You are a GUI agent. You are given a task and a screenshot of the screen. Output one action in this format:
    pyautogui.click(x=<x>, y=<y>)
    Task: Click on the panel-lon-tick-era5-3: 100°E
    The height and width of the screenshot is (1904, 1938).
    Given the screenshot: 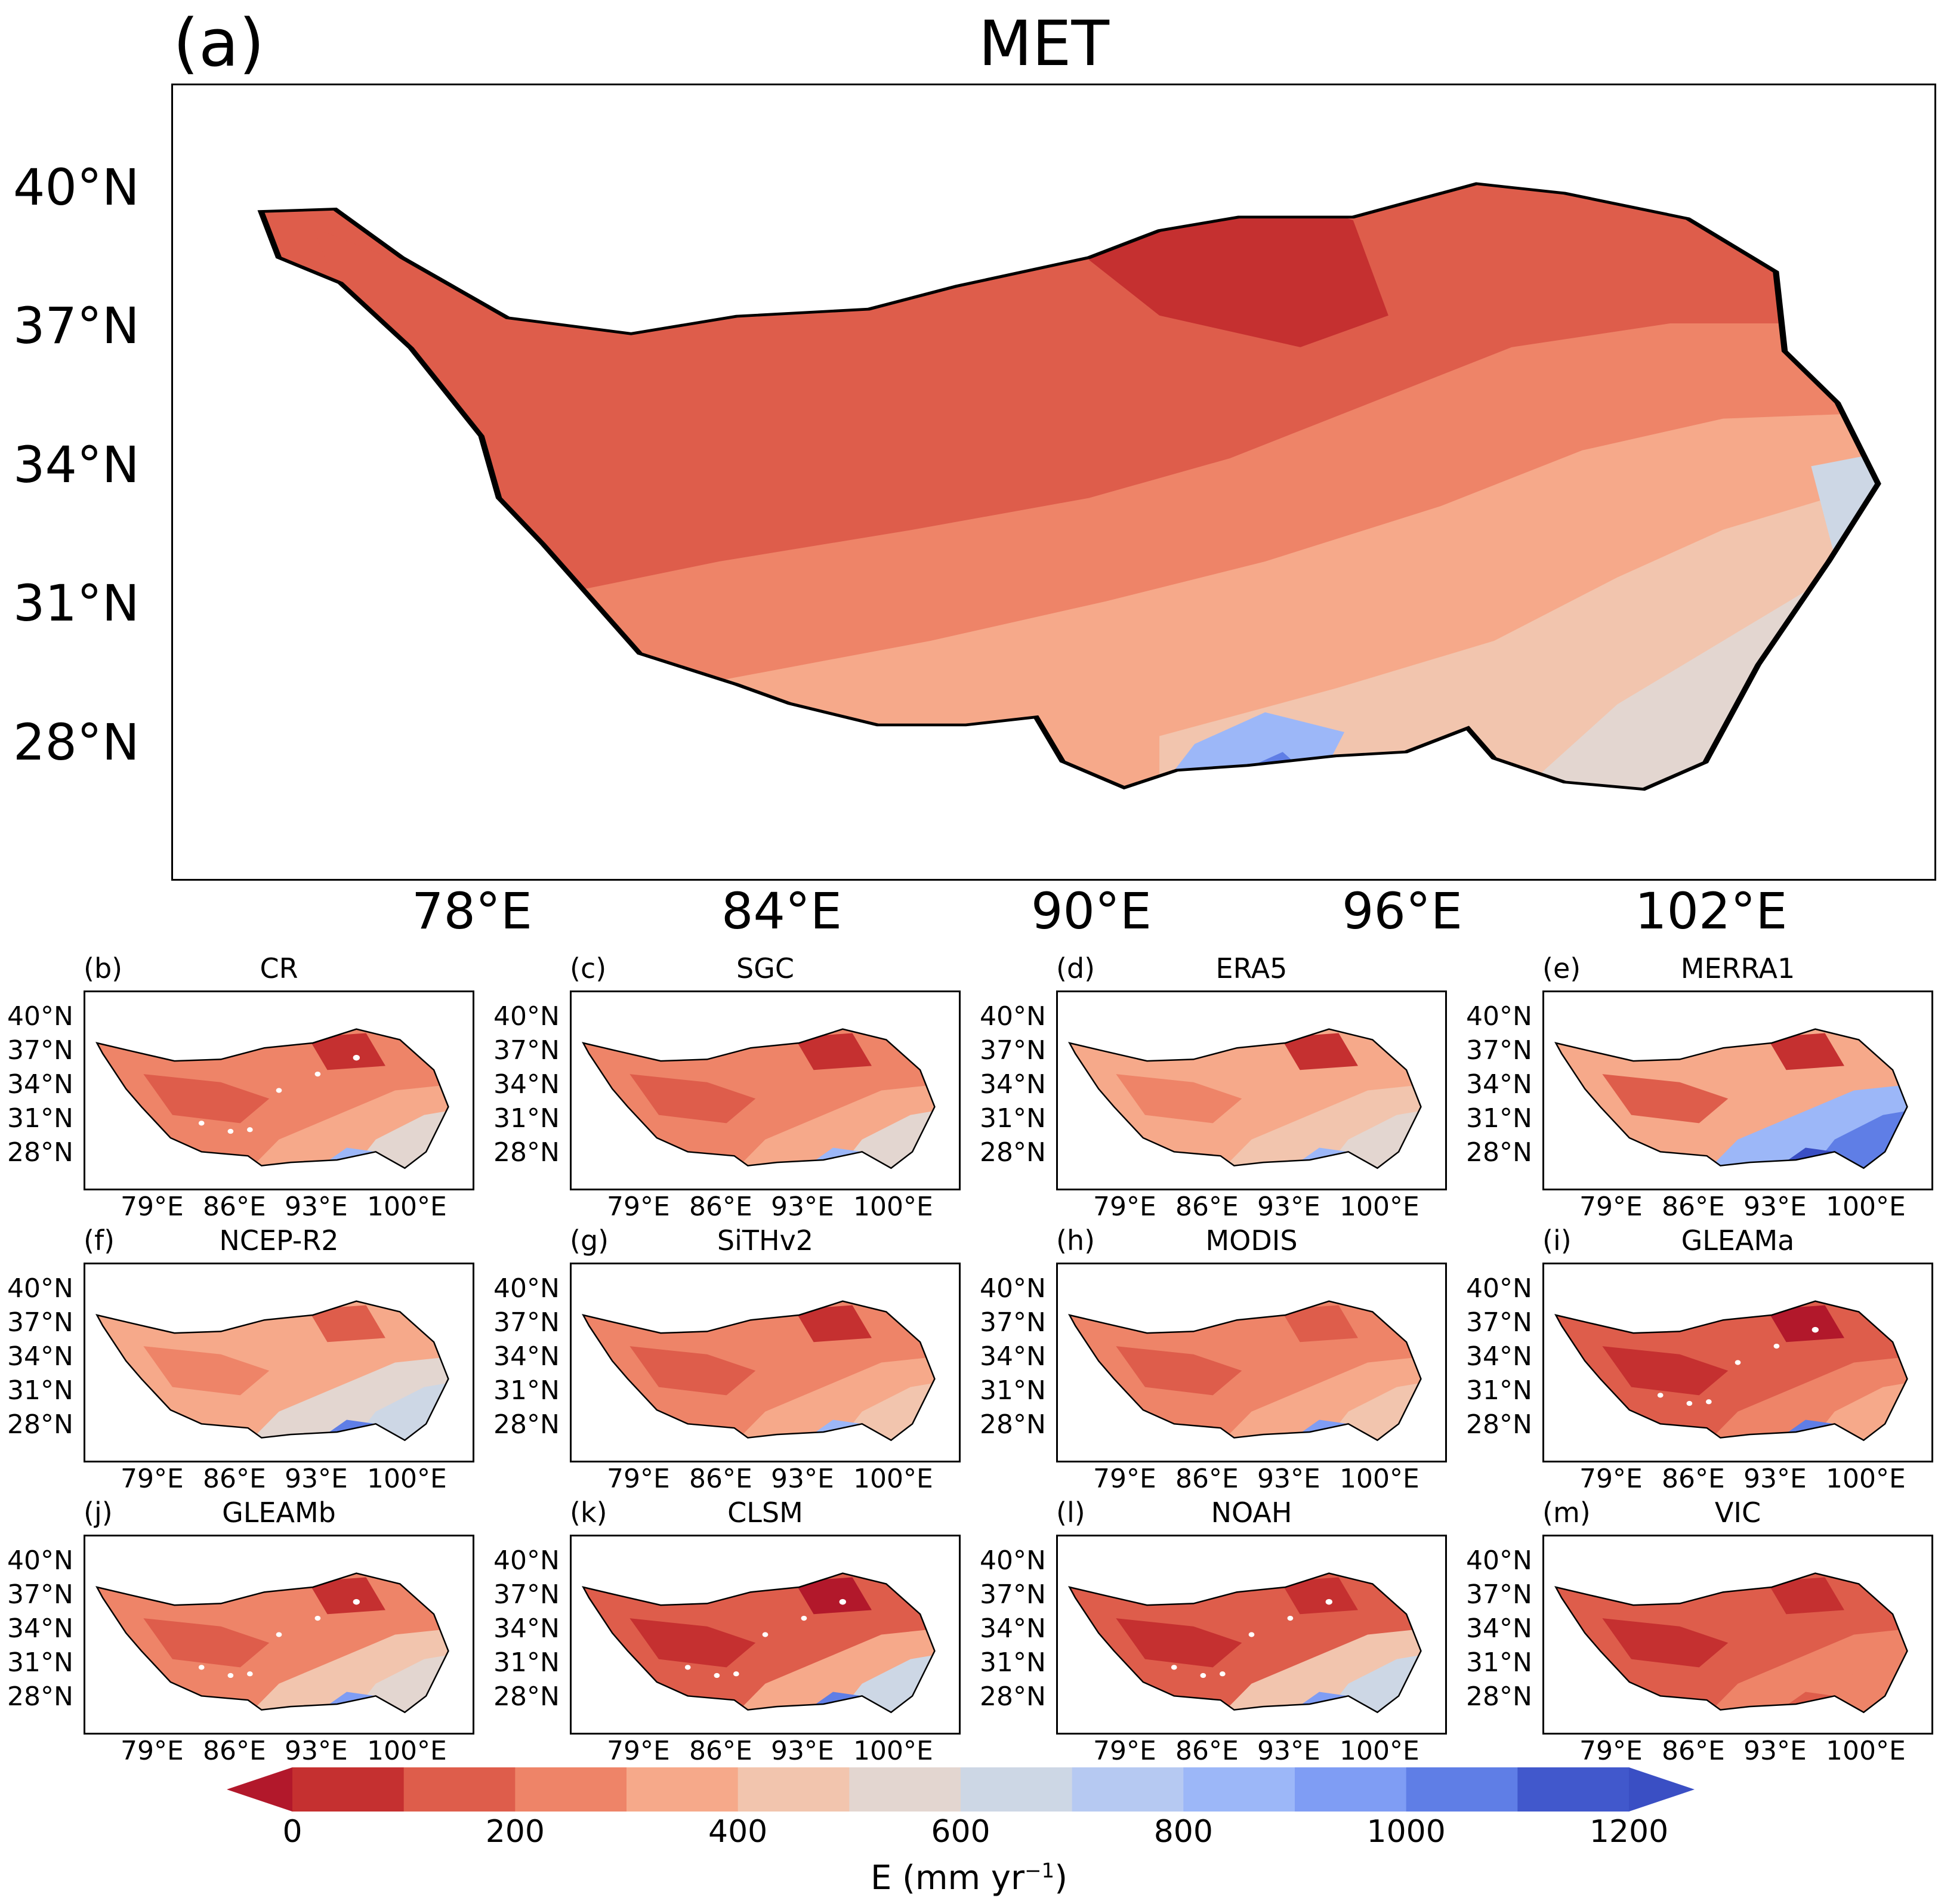 What is the action you would take?
    pyautogui.click(x=1379, y=1207)
    